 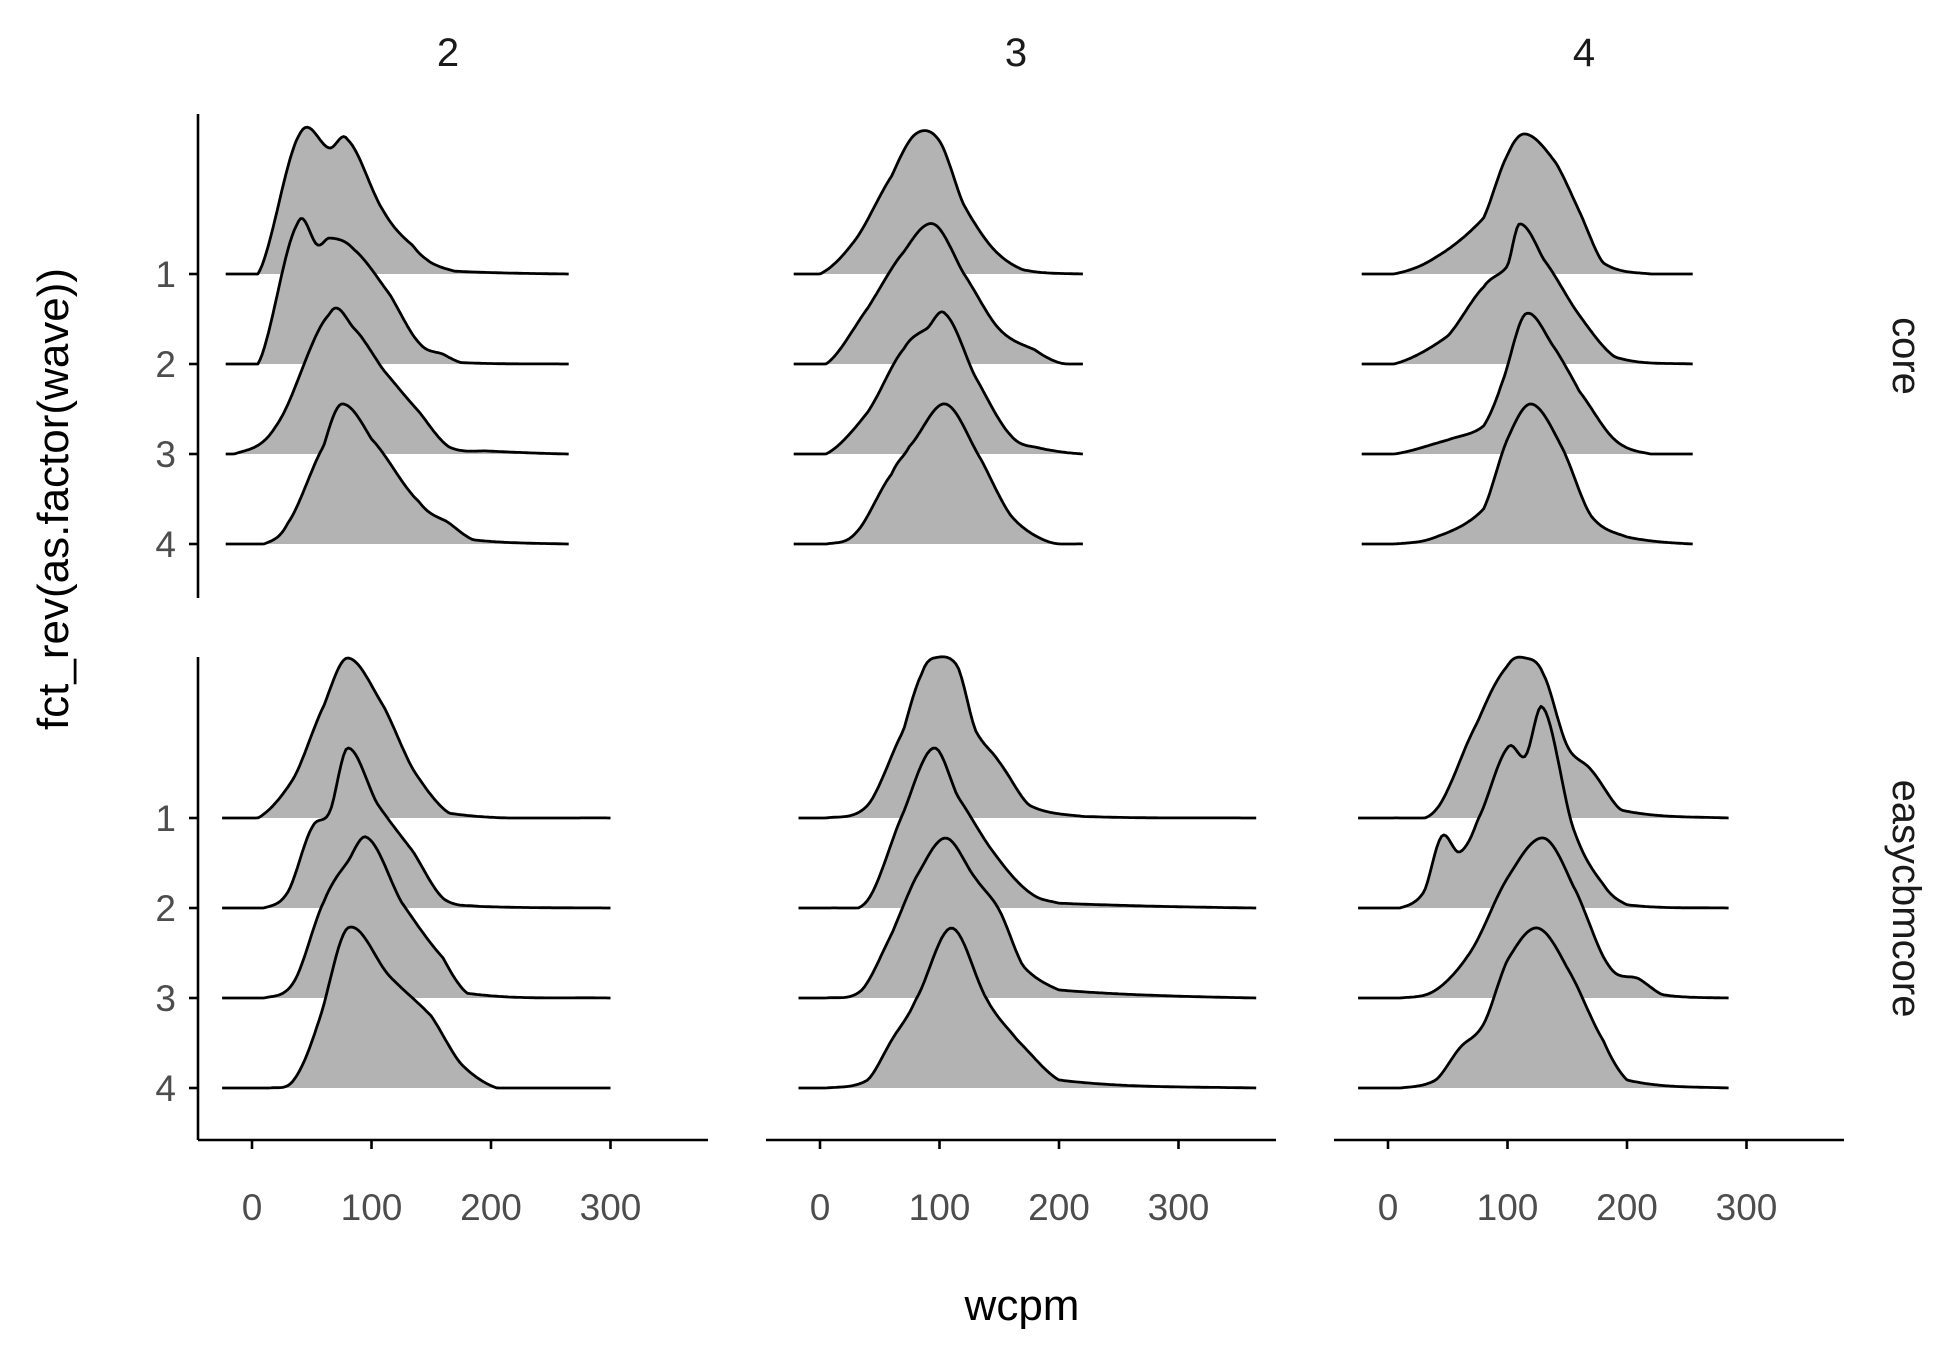 I want to click on col-strip-label: 2, so click(x=448, y=53).